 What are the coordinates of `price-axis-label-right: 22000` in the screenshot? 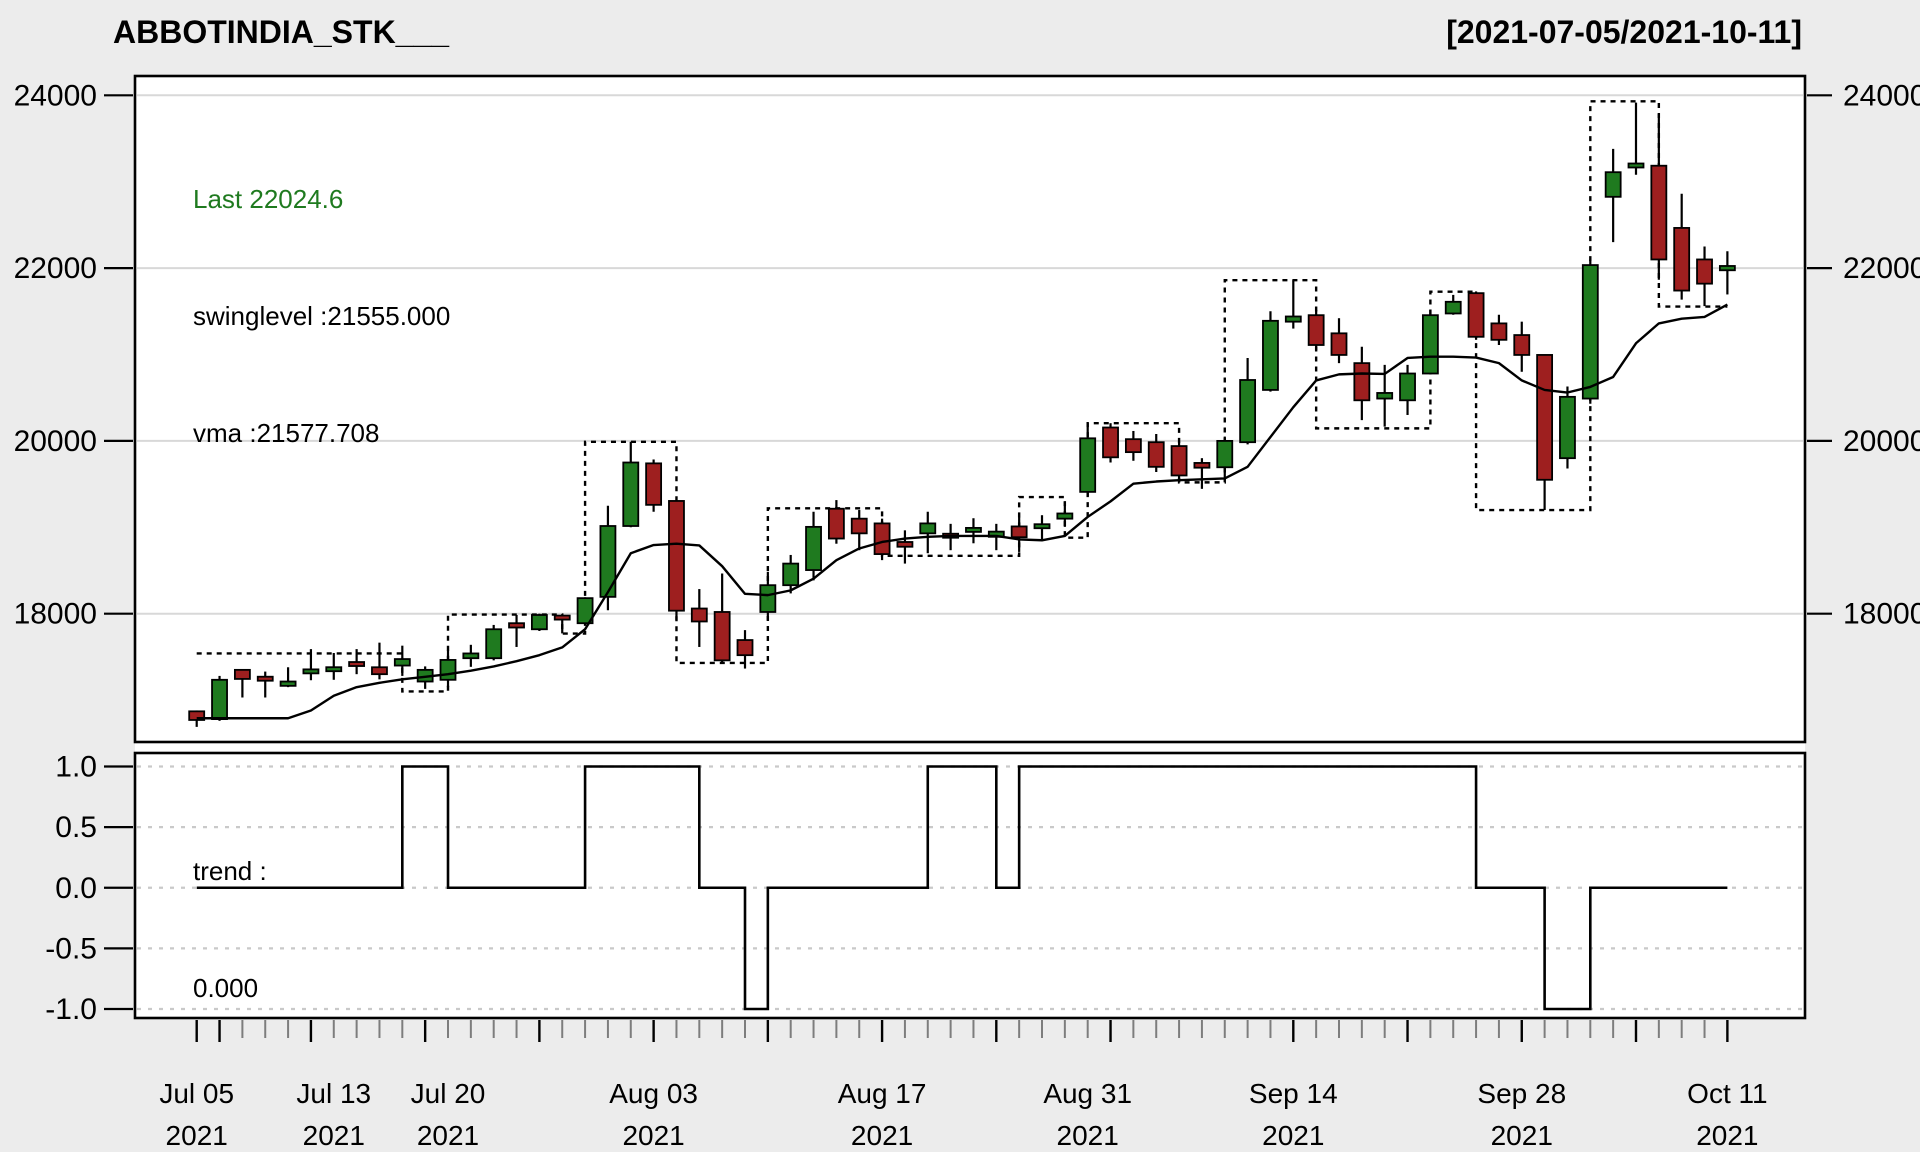 It's located at (1881, 268).